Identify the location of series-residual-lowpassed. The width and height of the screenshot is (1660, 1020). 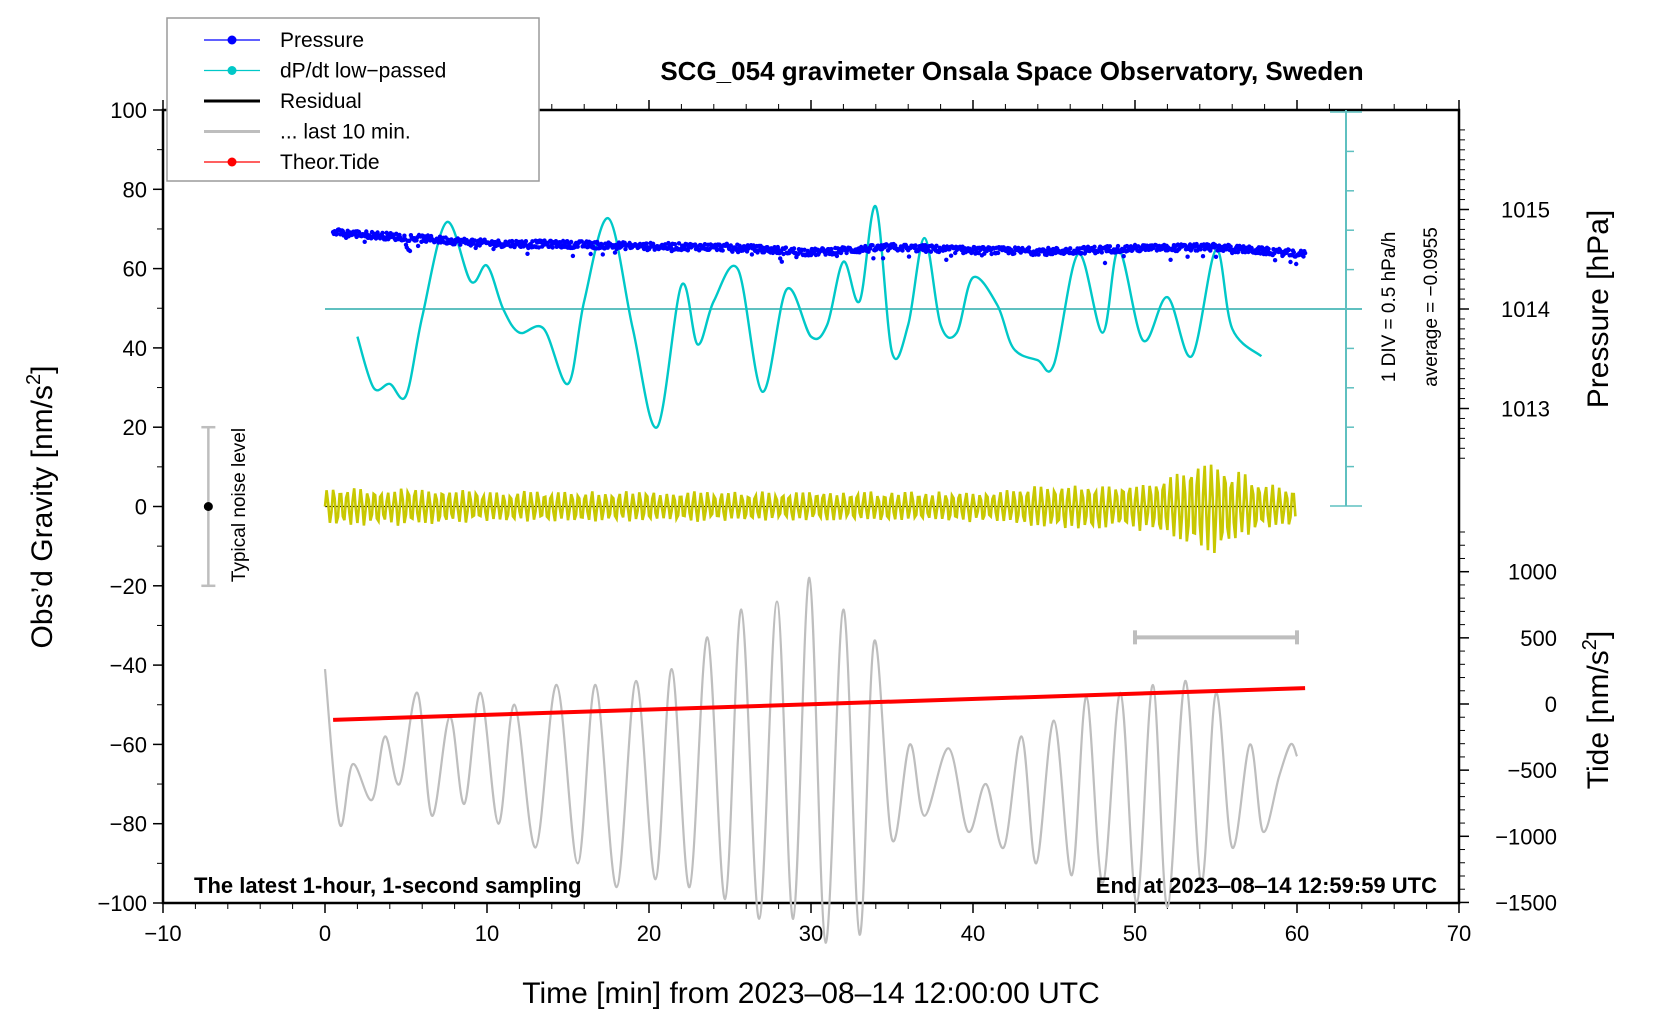
(810, 509).